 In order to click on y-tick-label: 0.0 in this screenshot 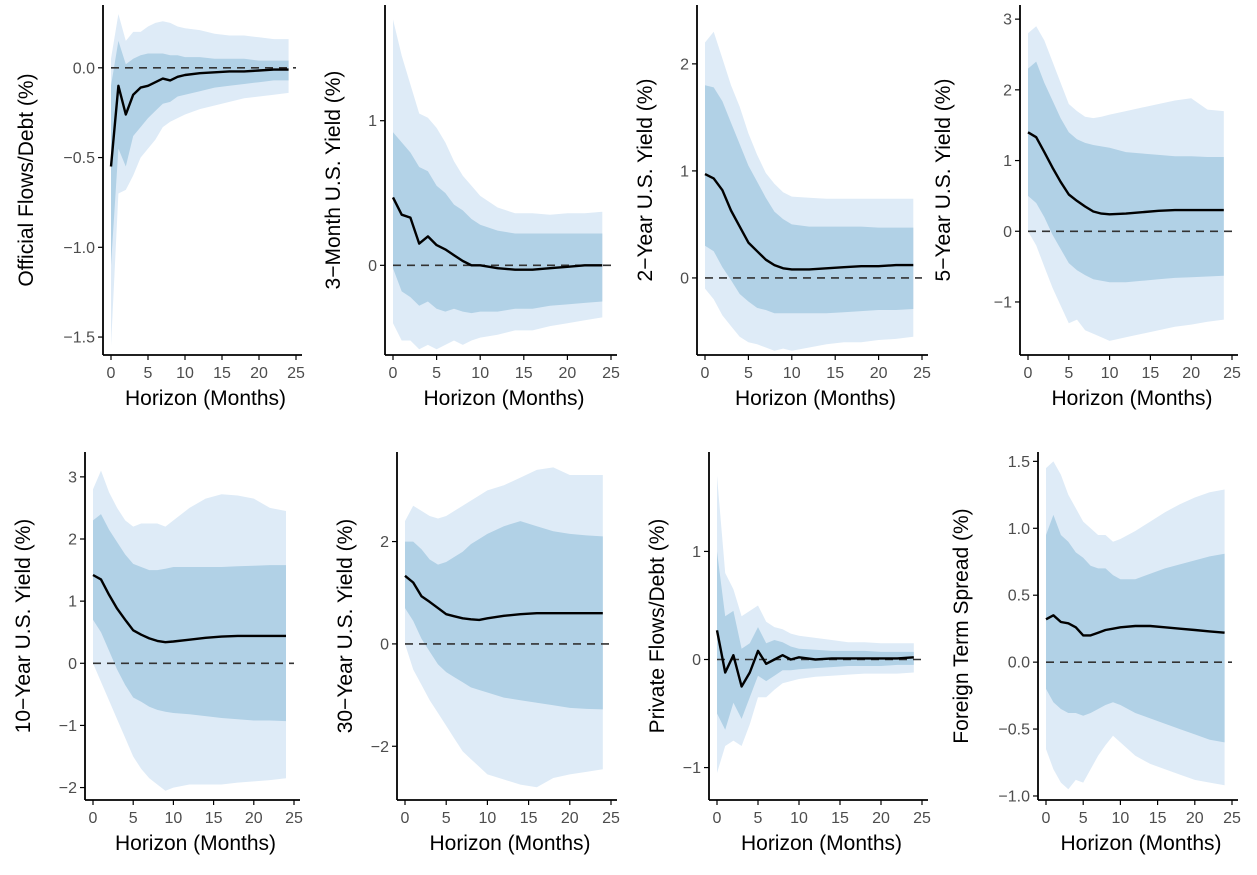, I will do `click(84, 68)`.